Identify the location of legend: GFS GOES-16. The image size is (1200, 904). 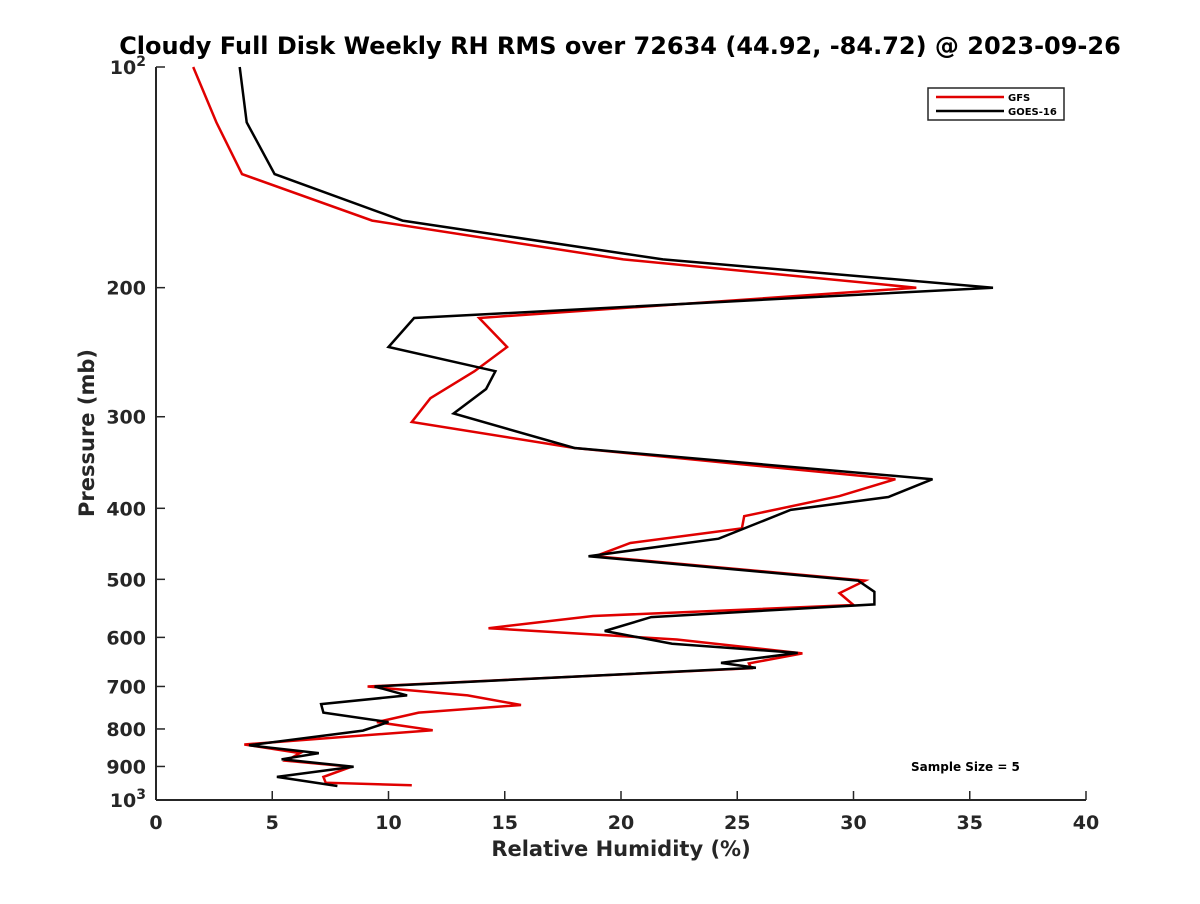
(996, 104).